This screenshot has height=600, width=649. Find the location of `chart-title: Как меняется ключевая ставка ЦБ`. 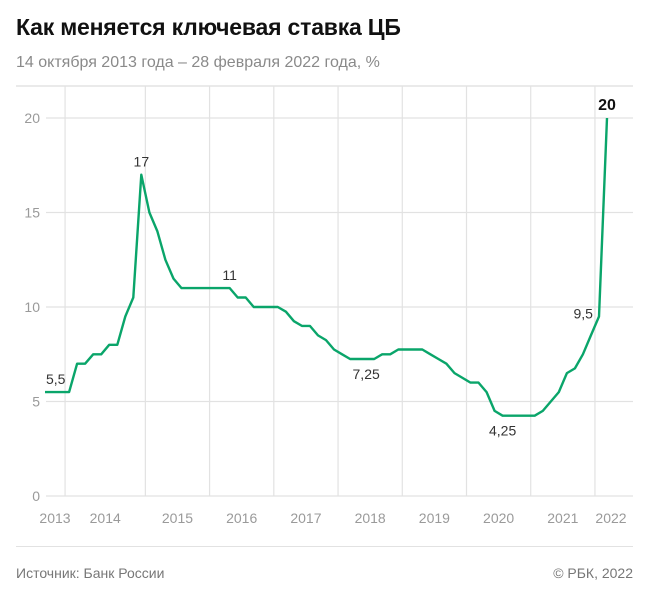

chart-title: Как меняется ключевая ставка ЦБ is located at coordinates (208, 27).